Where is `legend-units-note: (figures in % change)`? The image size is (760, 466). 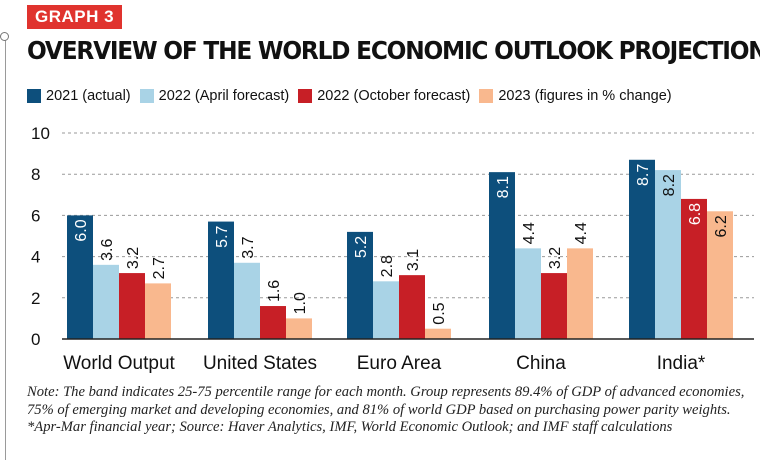
legend-units-note: (figures in % change) is located at coordinates (603, 96).